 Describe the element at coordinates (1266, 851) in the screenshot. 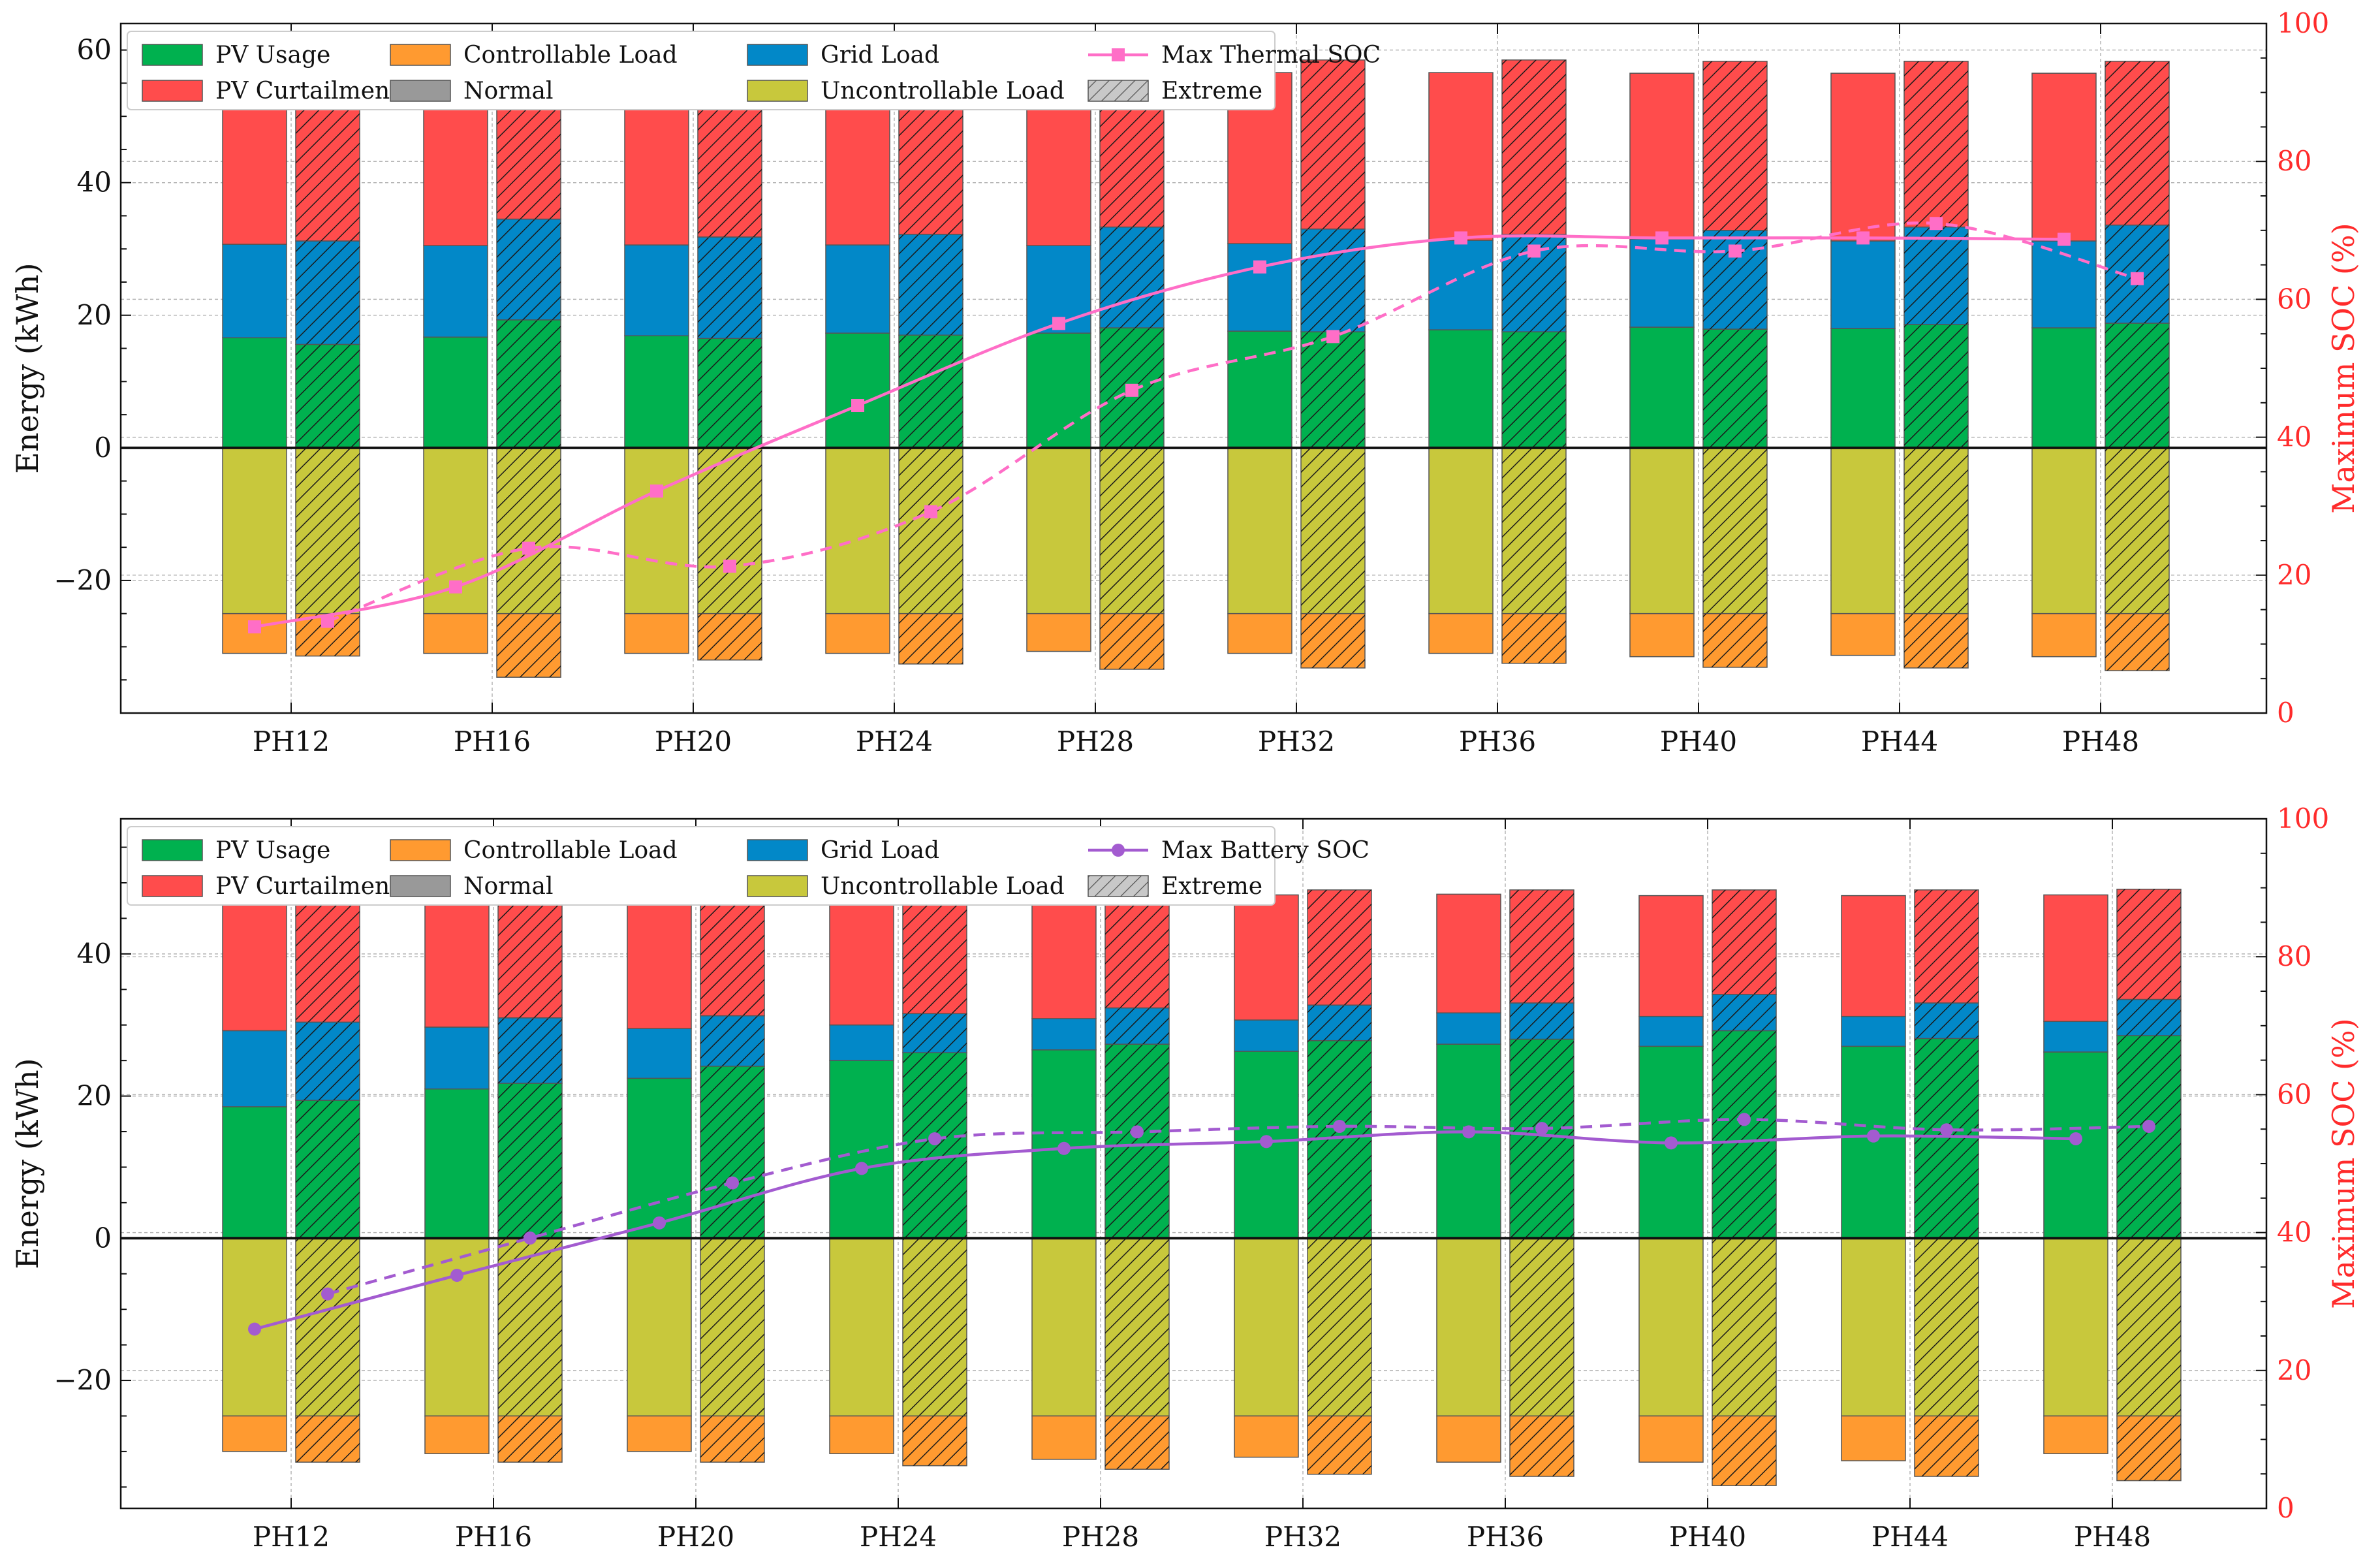

I see `legend-label: Max Battery SOC` at that location.